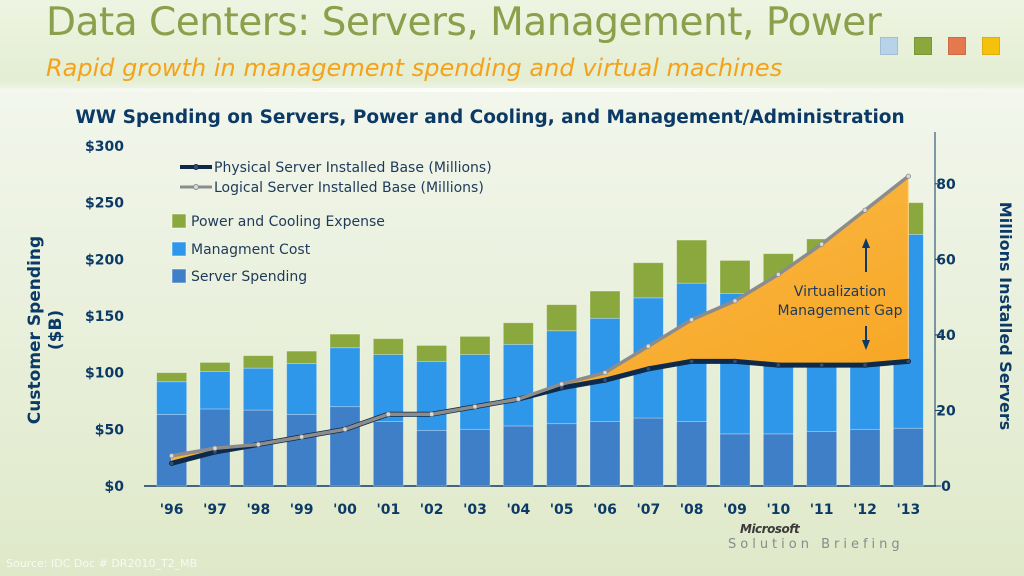 This screenshot has width=1024, height=576. I want to click on y2-tick-label: 60, so click(946, 260).